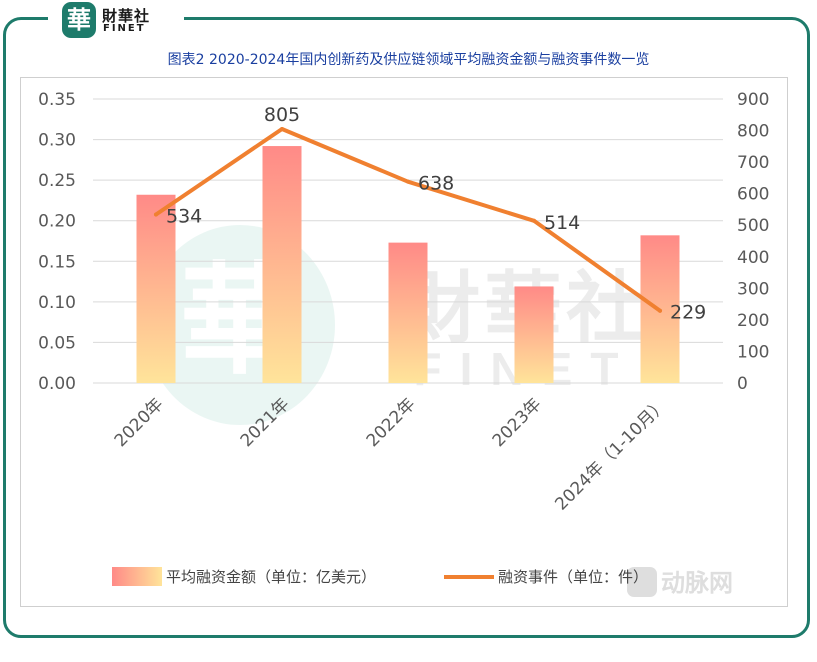 This screenshot has height=662, width=817. What do you see at coordinates (573, 577) in the screenshot?
I see `legend-label-line: 融资事件（单位：件）` at bounding box center [573, 577].